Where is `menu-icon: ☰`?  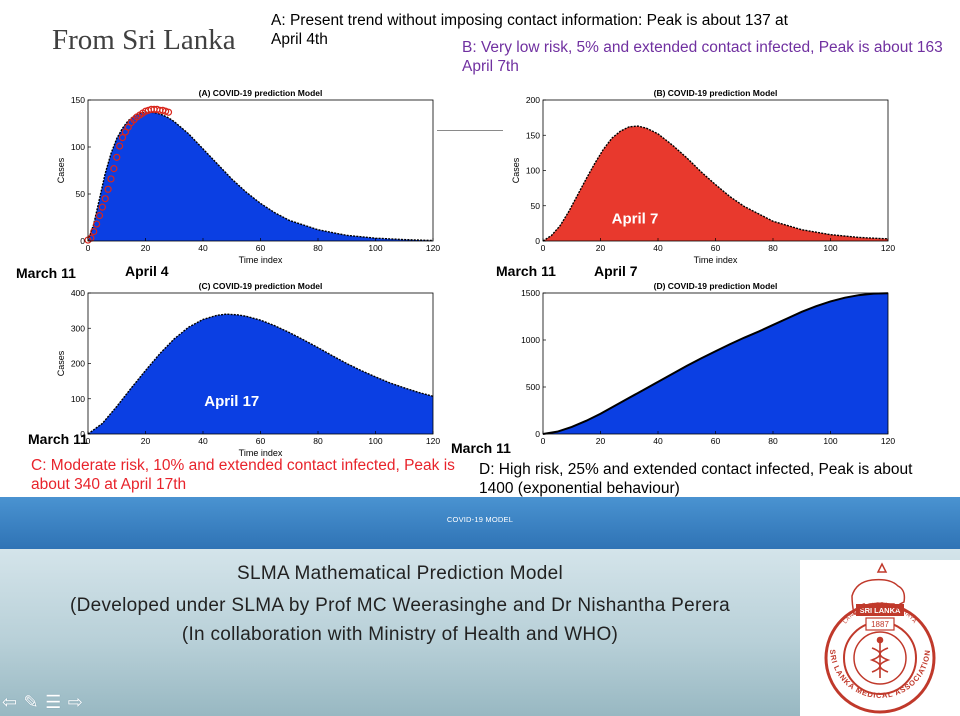
menu-icon: ☰ is located at coordinates (53, 702).